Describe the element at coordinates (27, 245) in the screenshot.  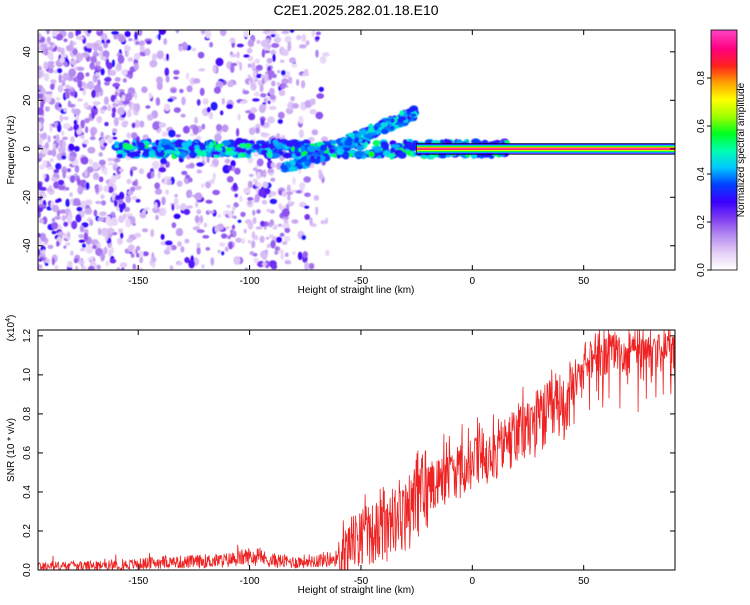
I see `hm-ytick-label-0: -40` at that location.